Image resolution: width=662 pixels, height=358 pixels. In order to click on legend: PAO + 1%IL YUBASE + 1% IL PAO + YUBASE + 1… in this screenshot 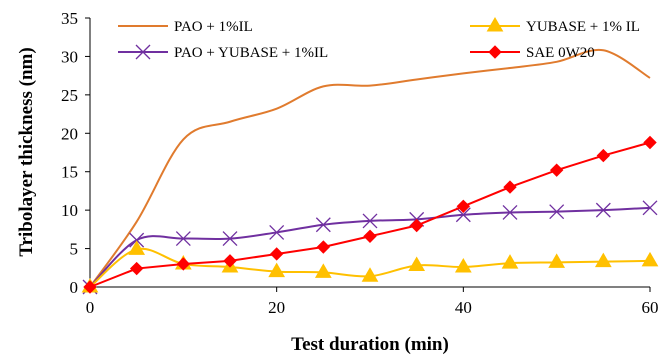, I will do `click(379, 38)`.